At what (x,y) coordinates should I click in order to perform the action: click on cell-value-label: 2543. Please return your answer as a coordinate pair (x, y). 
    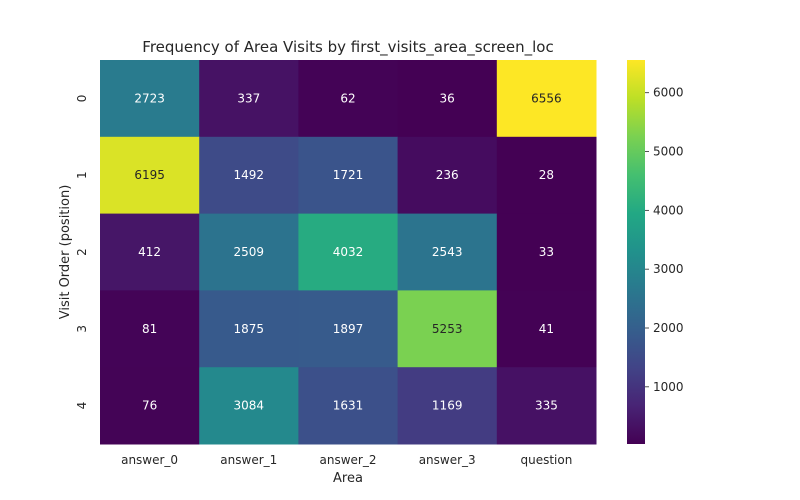
    Looking at the image, I should click on (447, 252).